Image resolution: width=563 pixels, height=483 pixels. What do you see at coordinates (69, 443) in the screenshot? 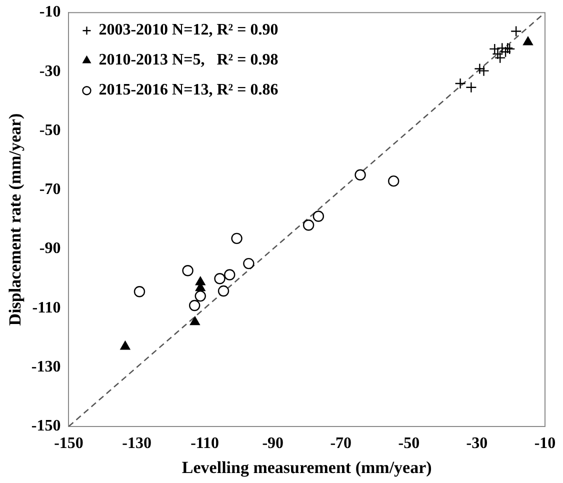
I see `x-tick-label: -150` at bounding box center [69, 443].